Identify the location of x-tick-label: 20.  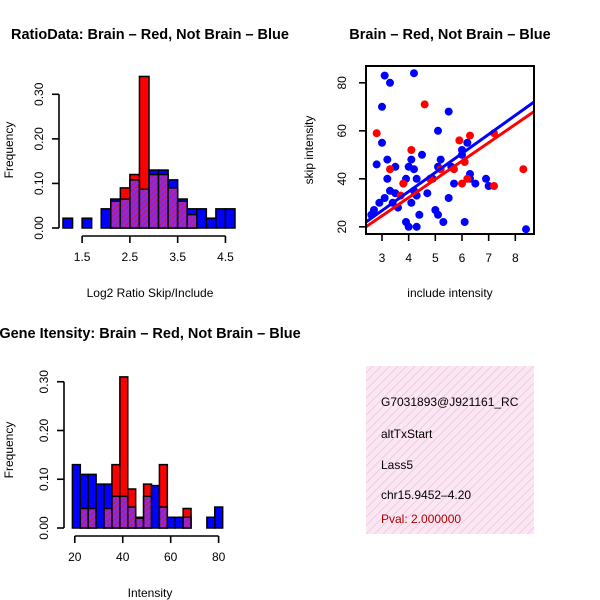
(75, 557).